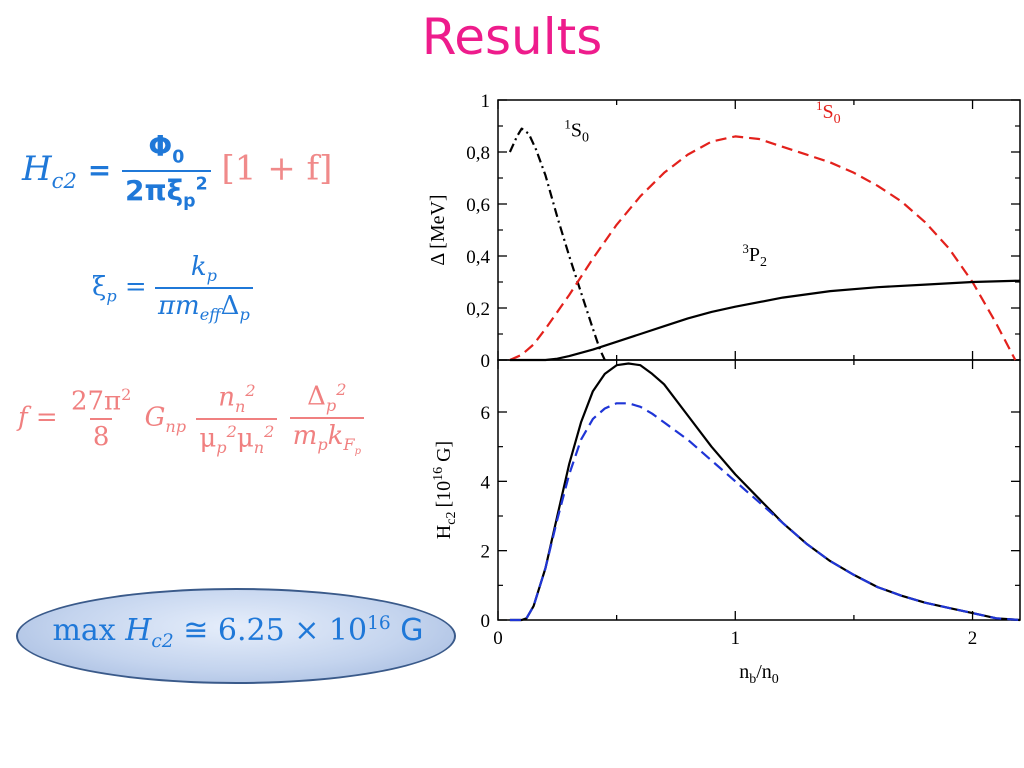 Image resolution: width=1024 pixels, height=768 pixels. What do you see at coordinates (201, 184) in the screenshot?
I see `hc2-den-sup: 2` at bounding box center [201, 184].